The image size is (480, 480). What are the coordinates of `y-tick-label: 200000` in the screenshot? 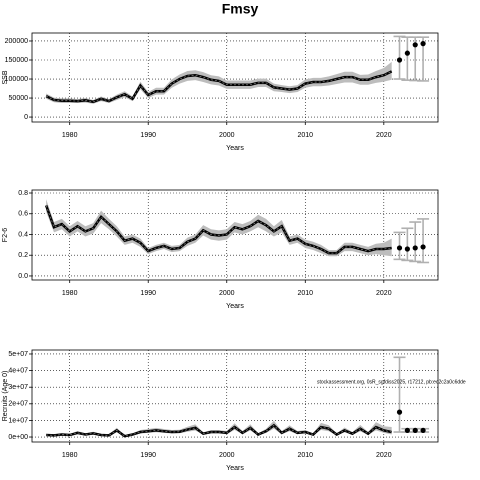 It's located at (16, 41).